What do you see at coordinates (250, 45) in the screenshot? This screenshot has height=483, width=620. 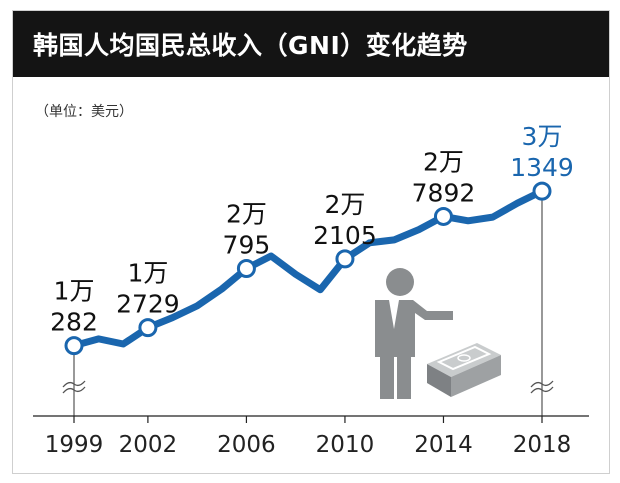 I see `chart-title: 韩国人均国民总收入（GNI）变化趋势` at bounding box center [250, 45].